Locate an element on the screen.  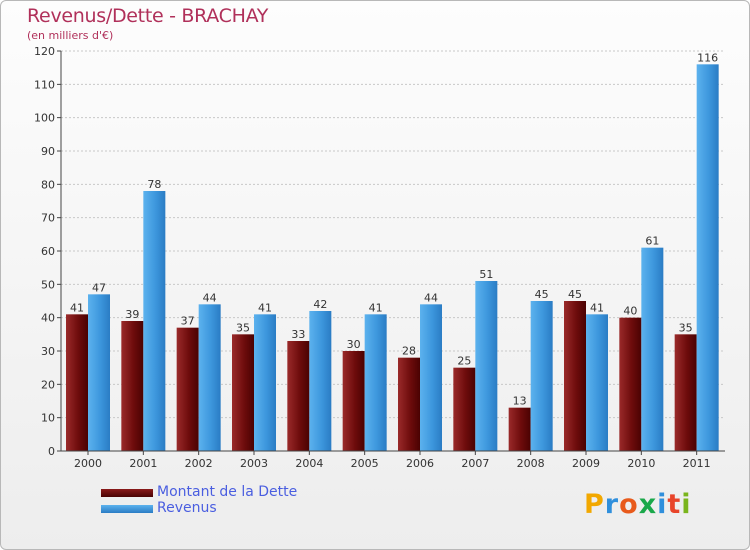
data-label-revenus-2005: 41 is located at coordinates (376, 307).